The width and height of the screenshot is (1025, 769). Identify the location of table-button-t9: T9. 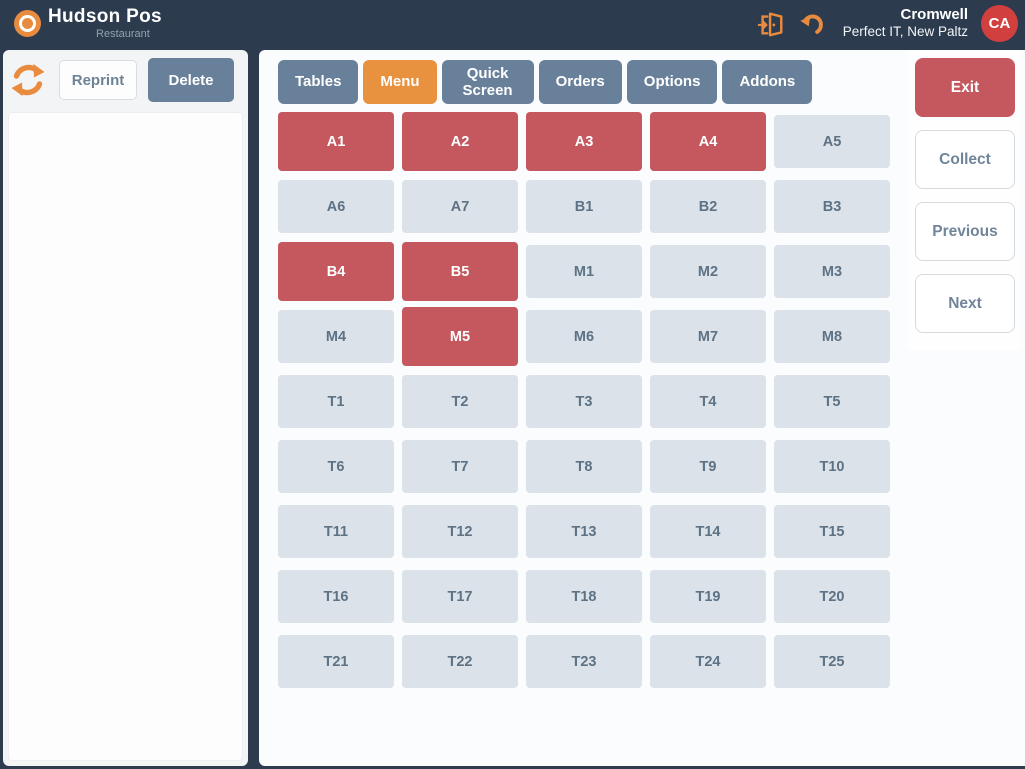
(708, 466).